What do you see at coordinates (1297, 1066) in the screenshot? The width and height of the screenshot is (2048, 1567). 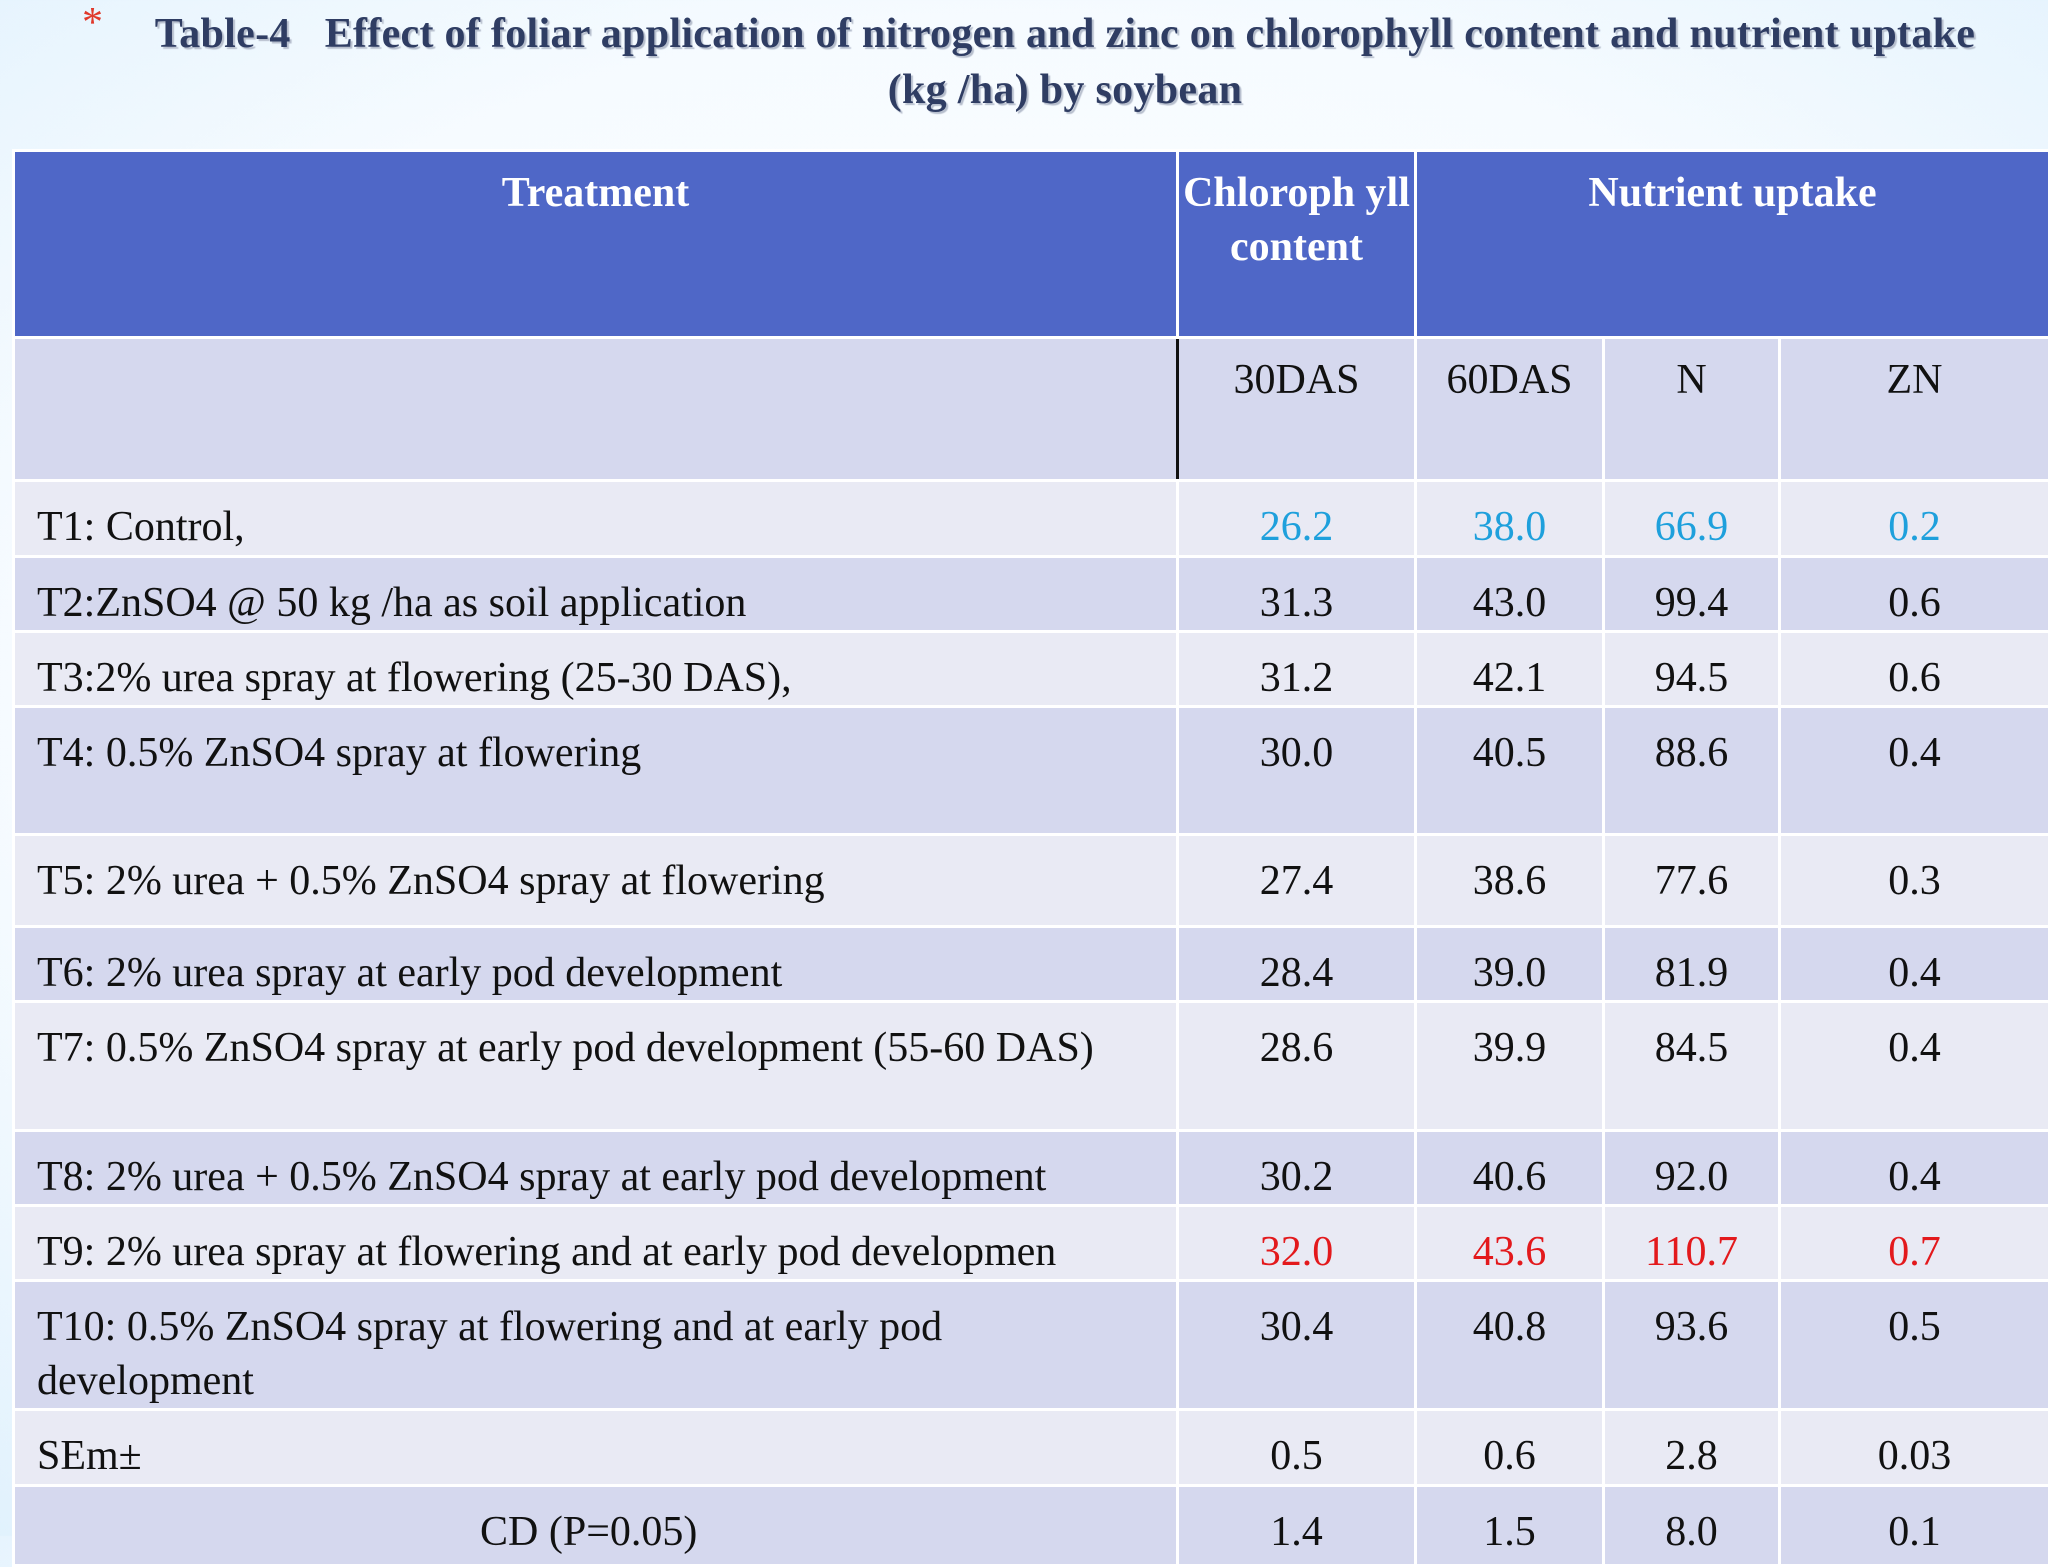 I see `value-cell: 28.6` at bounding box center [1297, 1066].